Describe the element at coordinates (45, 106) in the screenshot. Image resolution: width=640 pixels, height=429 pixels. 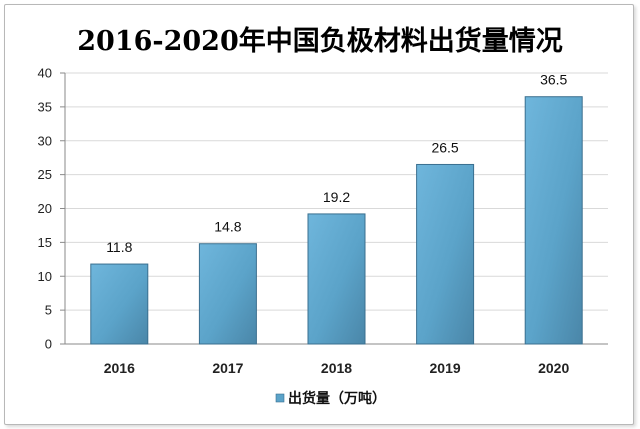
I see `y-tick-label: 35` at that location.